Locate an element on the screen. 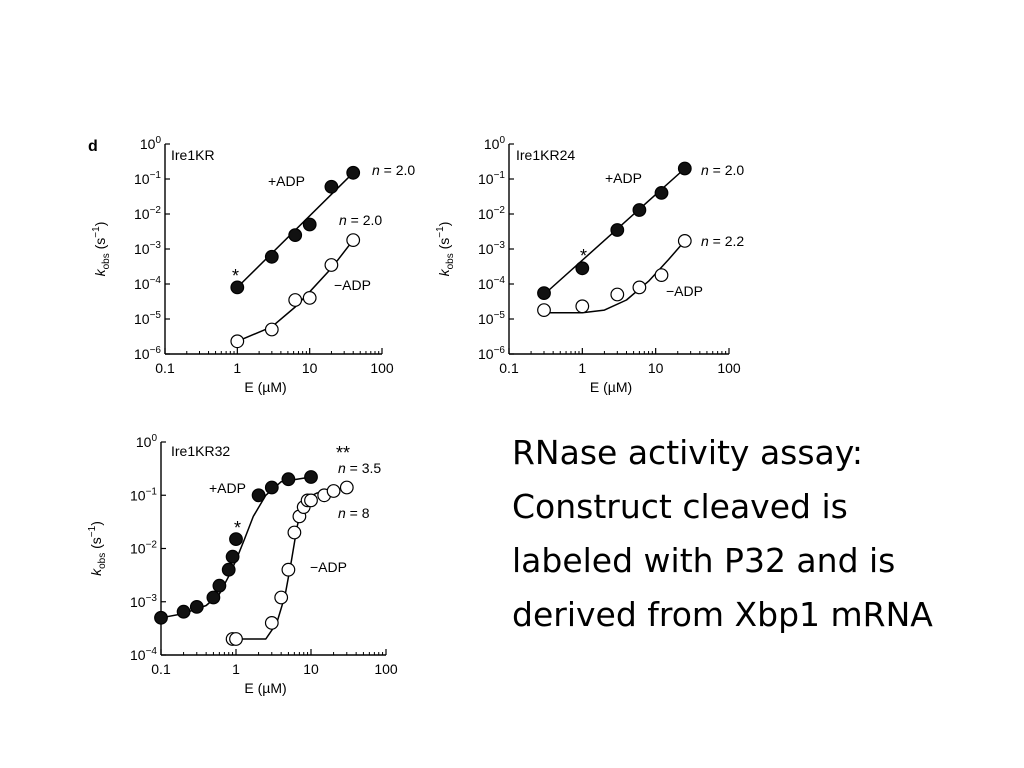 The image size is (1024, 768). panel-letter: d is located at coordinates (93, 146).